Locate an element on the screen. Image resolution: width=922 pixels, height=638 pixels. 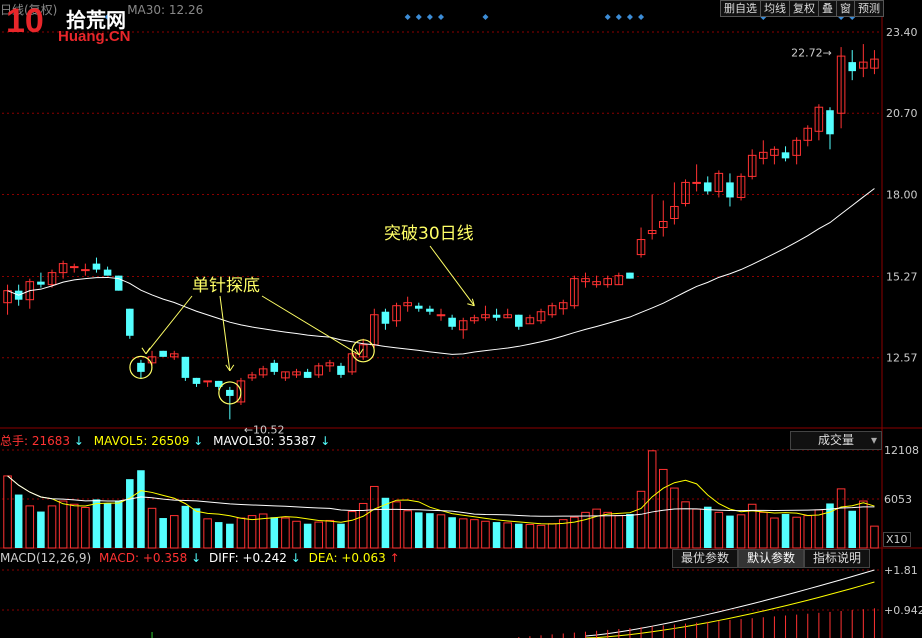
indicator-selector-value: 成交量 is located at coordinates (835, 440).